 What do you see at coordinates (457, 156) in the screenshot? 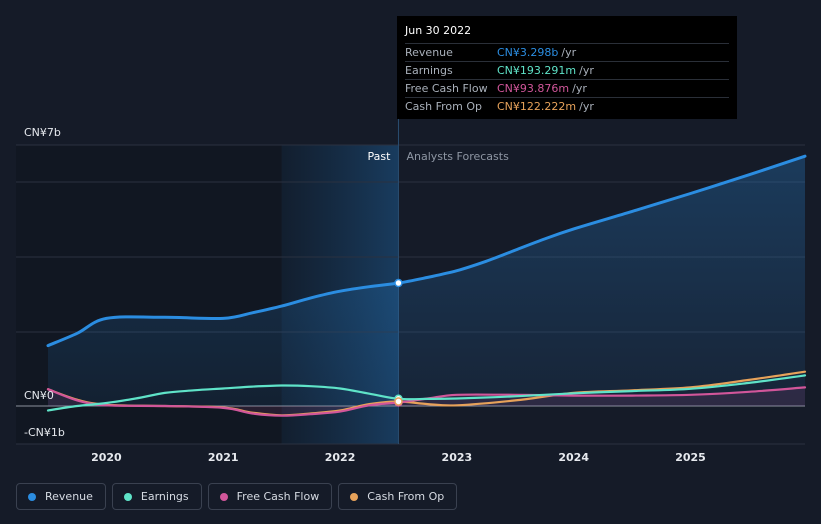
I see `forecast-label: Analysts Forecasts` at bounding box center [457, 156].